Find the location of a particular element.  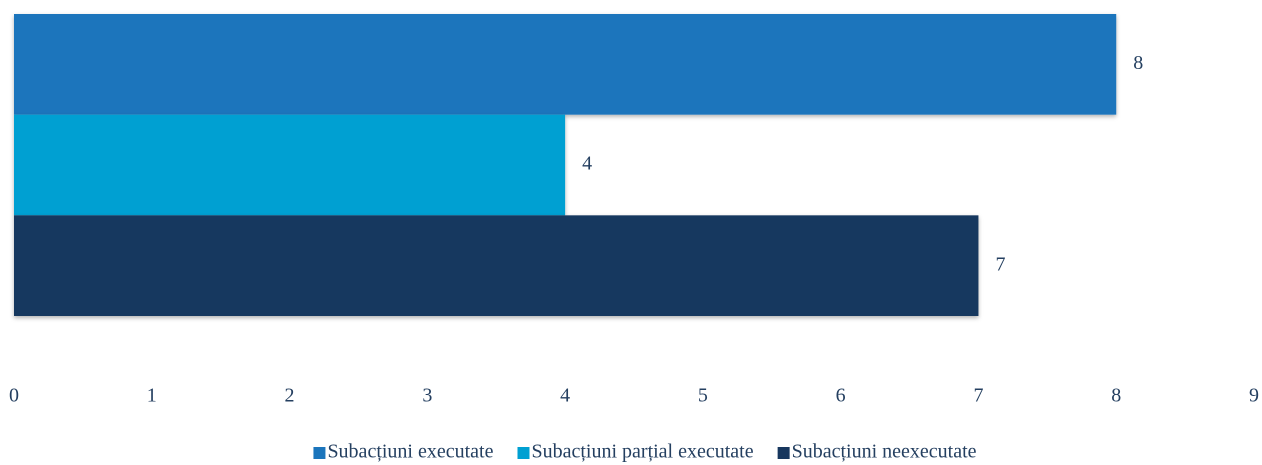

x-tick-label: 8 is located at coordinates (1116, 396).